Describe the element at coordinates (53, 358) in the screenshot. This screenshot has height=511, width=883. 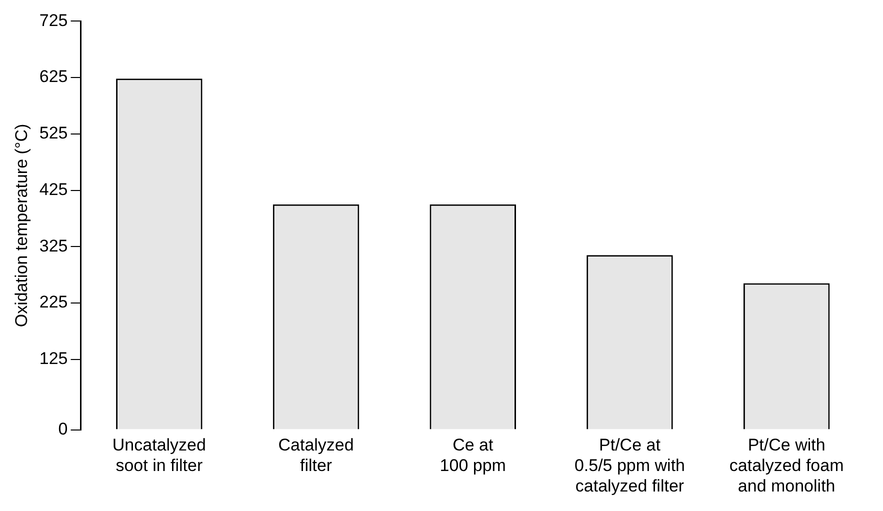
I see `y-tick-label: 125` at that location.